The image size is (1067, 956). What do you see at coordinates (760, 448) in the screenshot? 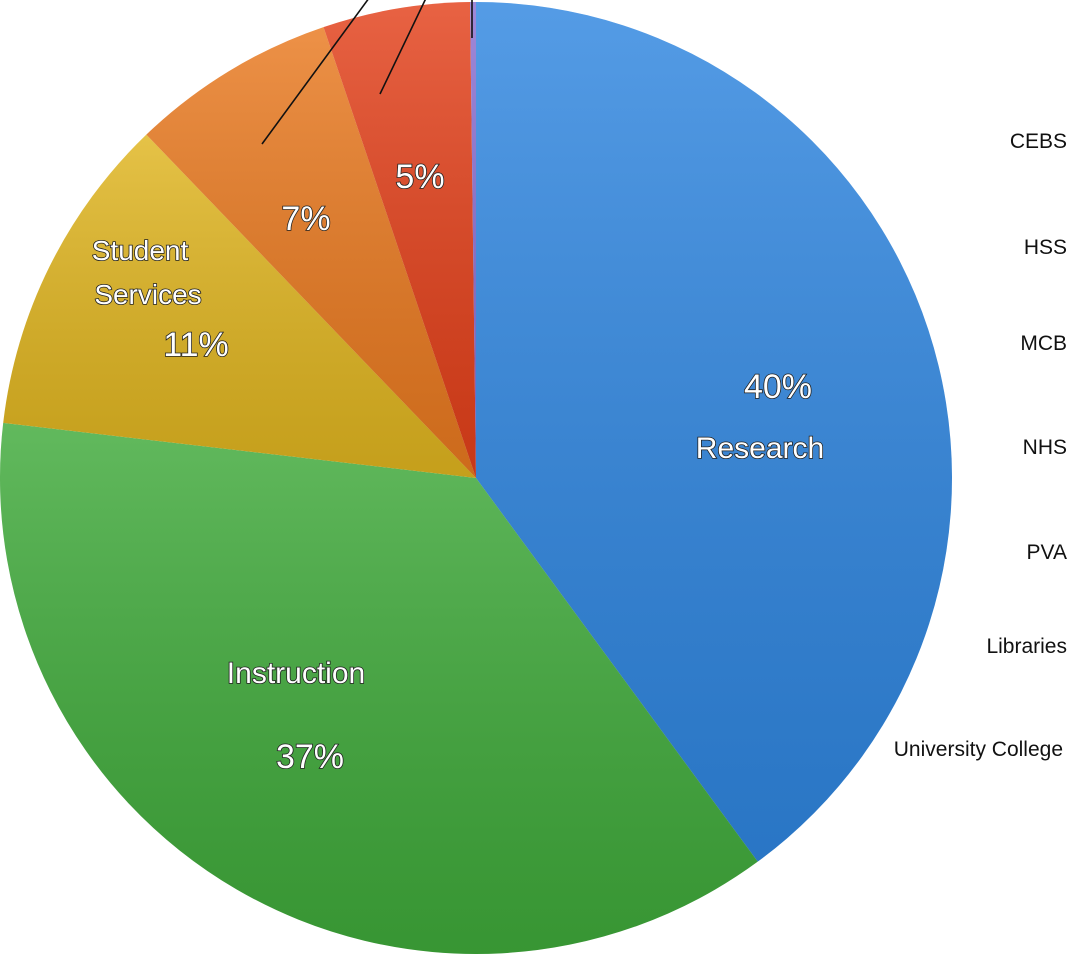
I see `research-name-label: Research` at bounding box center [760, 448].